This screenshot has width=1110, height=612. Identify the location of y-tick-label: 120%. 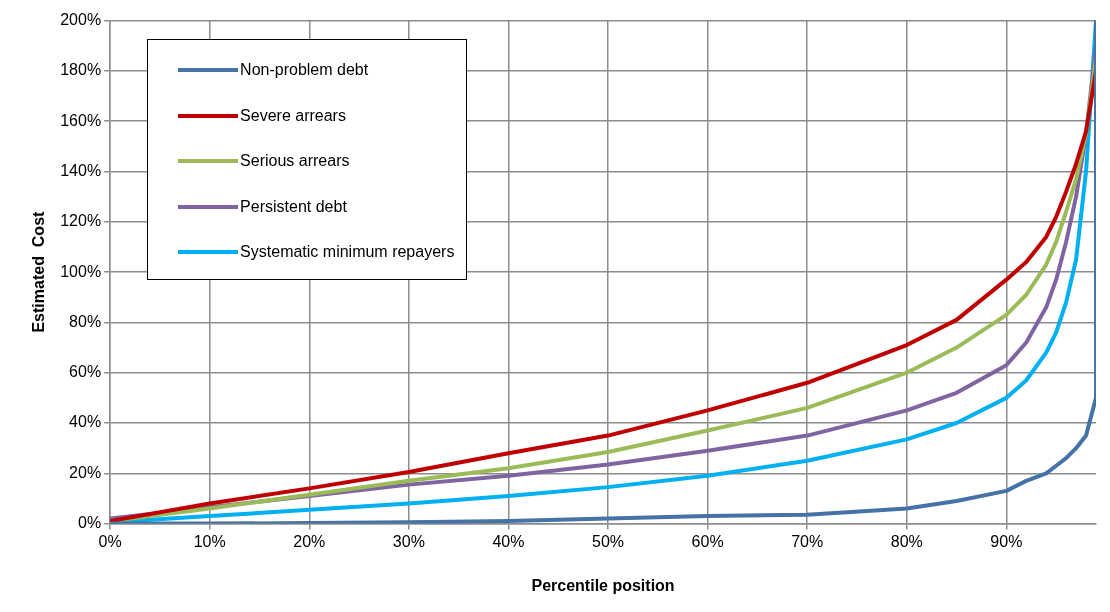
(81, 221).